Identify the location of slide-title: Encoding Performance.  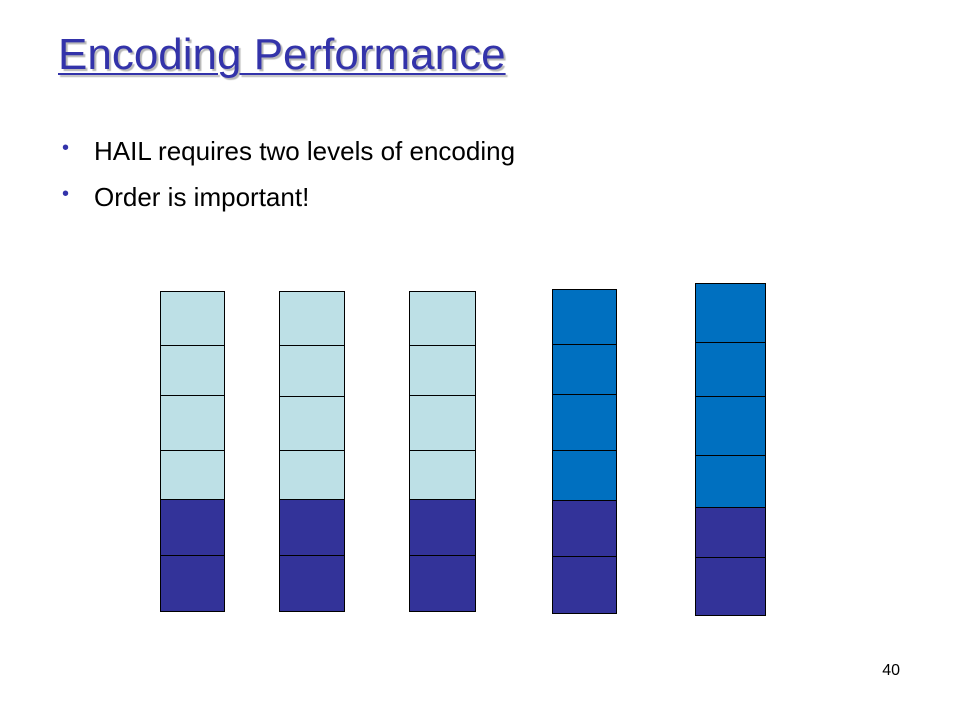
(282, 54).